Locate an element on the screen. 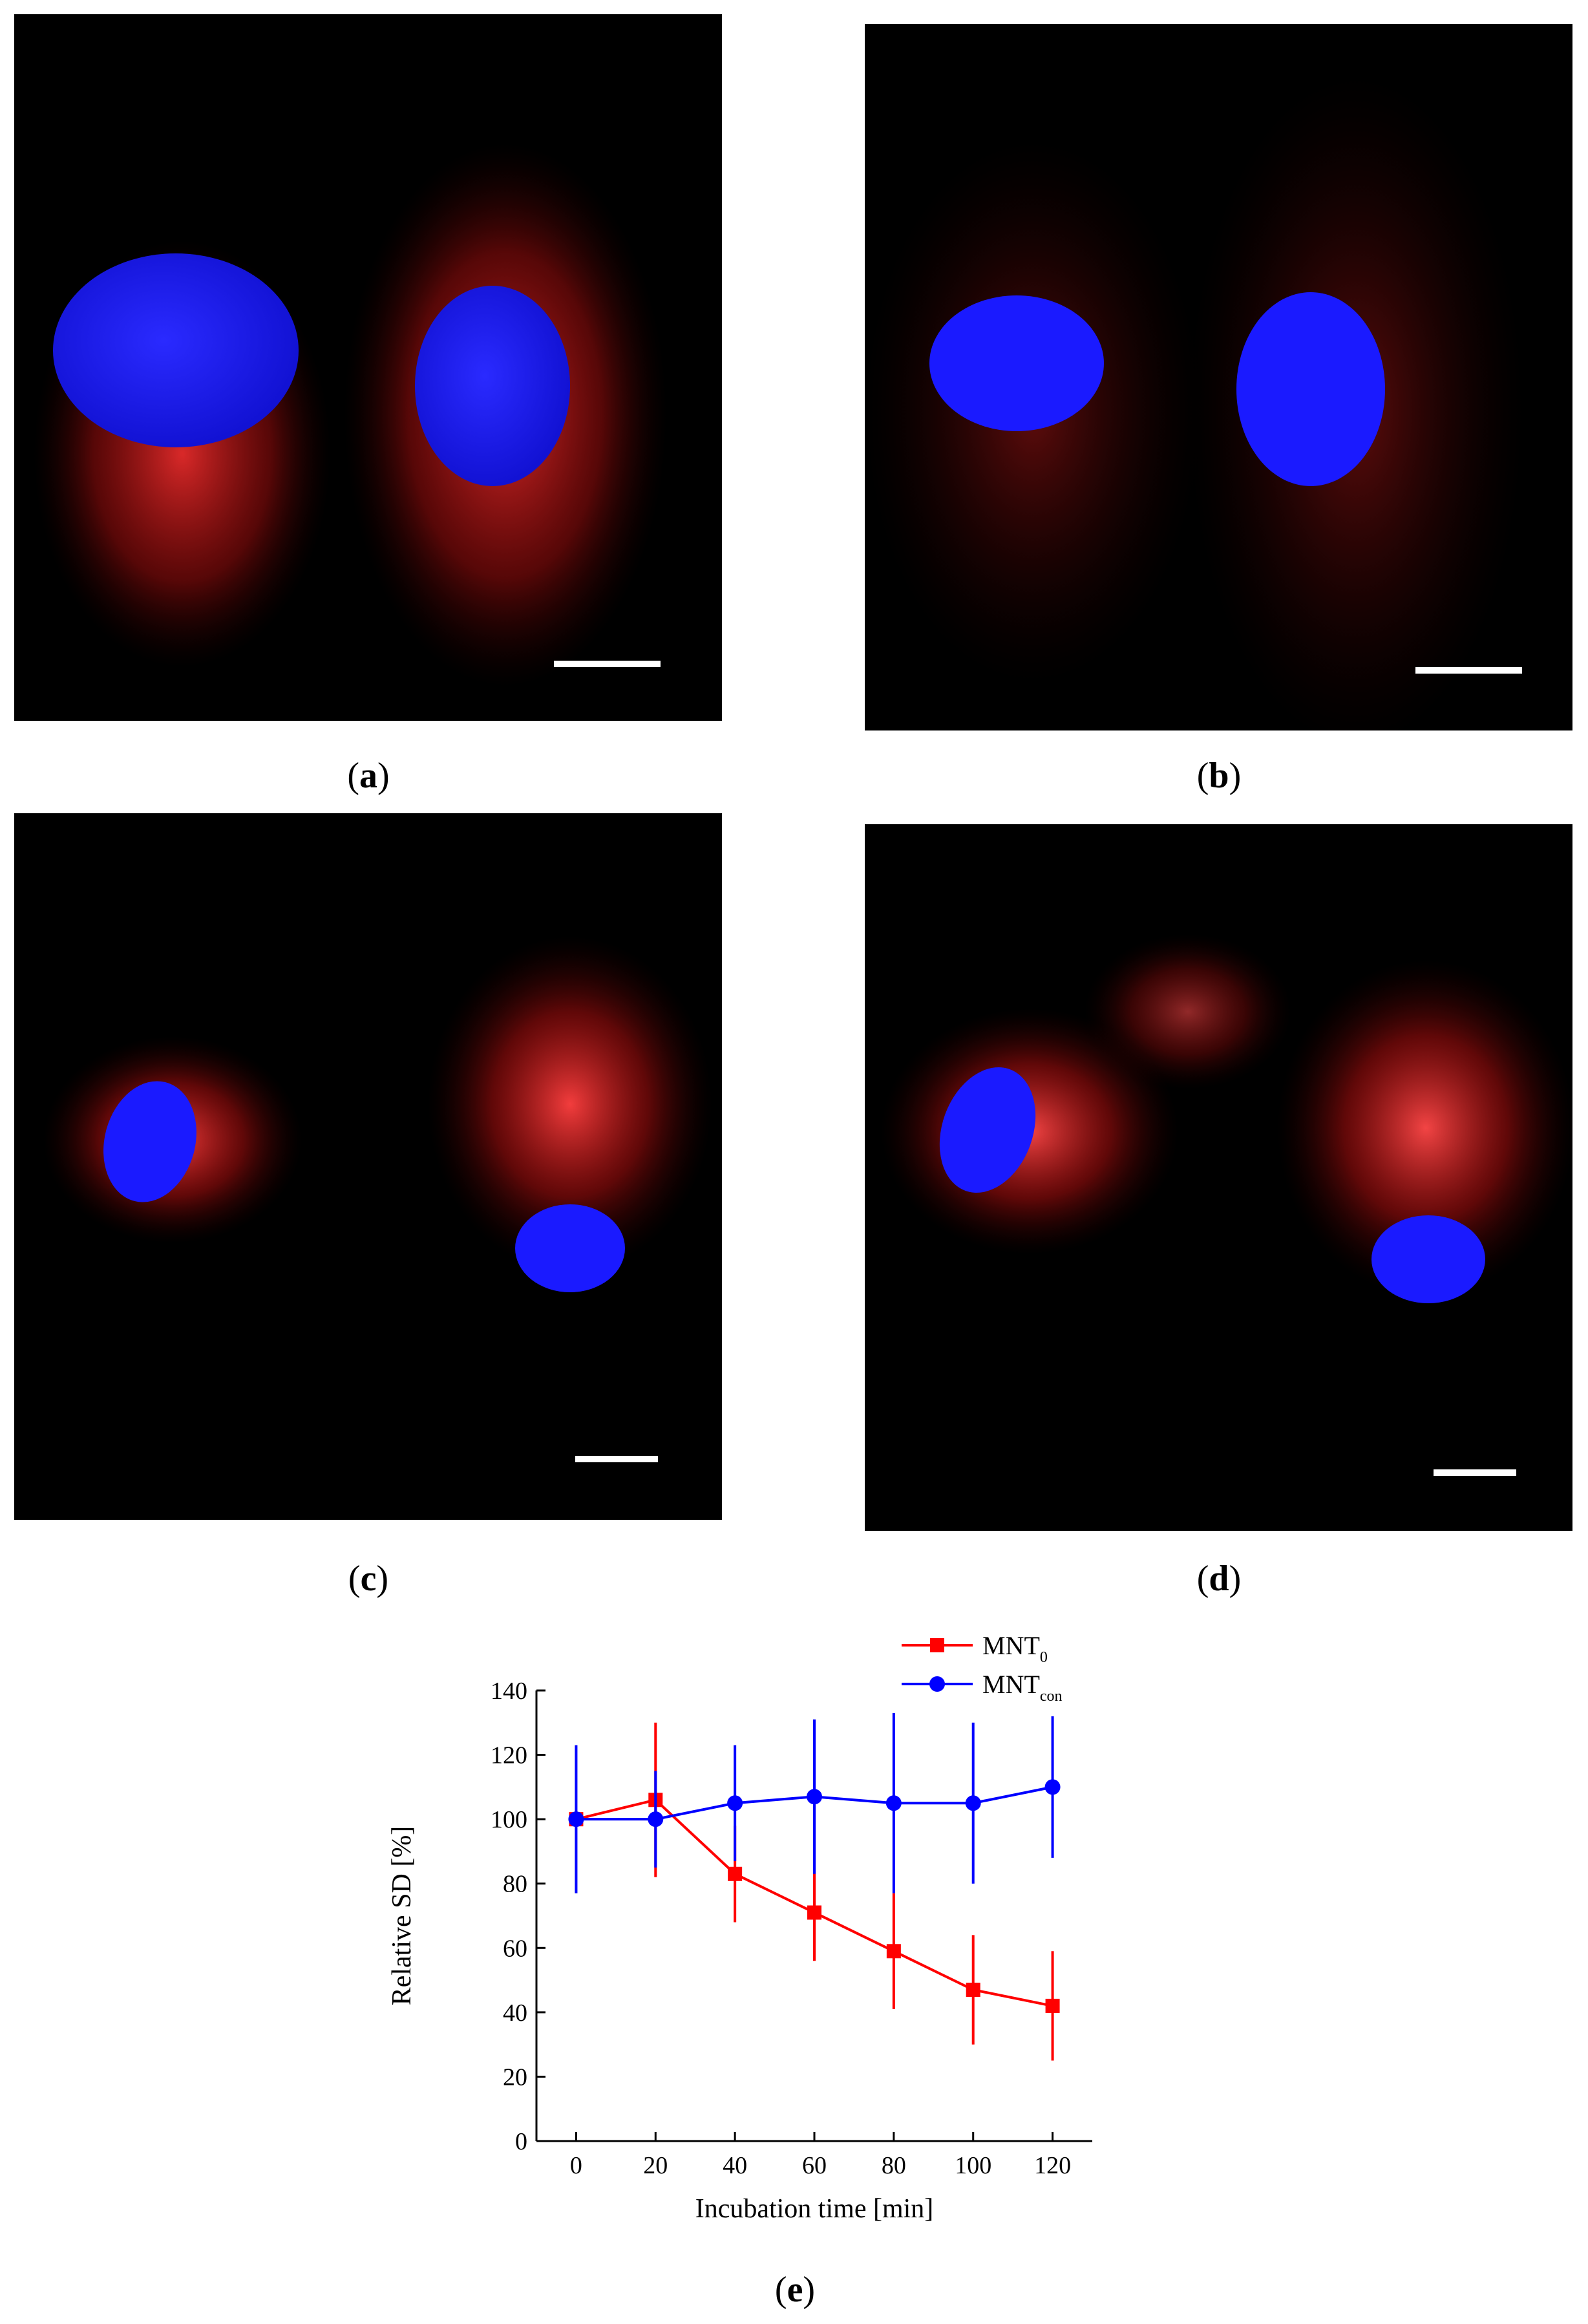  caption-c: (c) is located at coordinates (368, 1579).